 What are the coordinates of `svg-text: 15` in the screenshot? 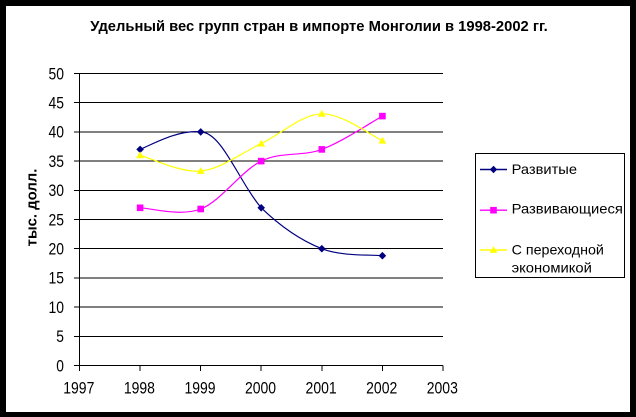 It's located at (57, 278).